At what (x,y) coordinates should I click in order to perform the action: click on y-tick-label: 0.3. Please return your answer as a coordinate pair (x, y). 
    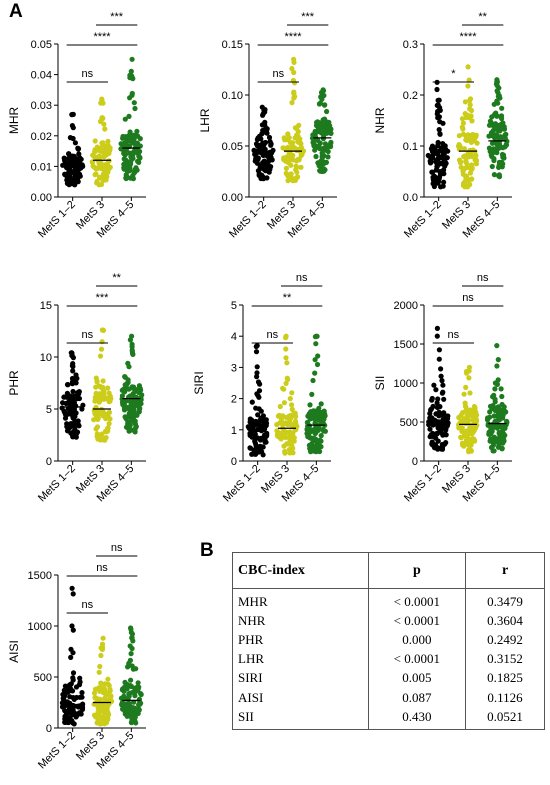
    Looking at the image, I should click on (410, 45).